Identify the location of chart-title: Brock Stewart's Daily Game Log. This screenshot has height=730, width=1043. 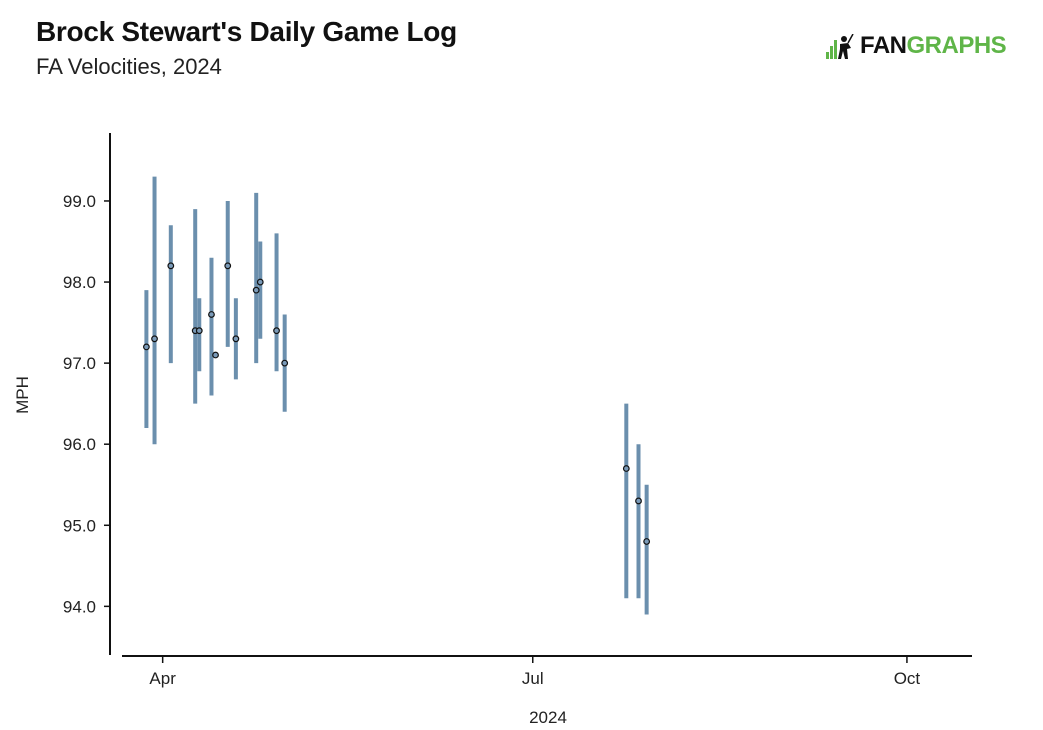
(246, 31).